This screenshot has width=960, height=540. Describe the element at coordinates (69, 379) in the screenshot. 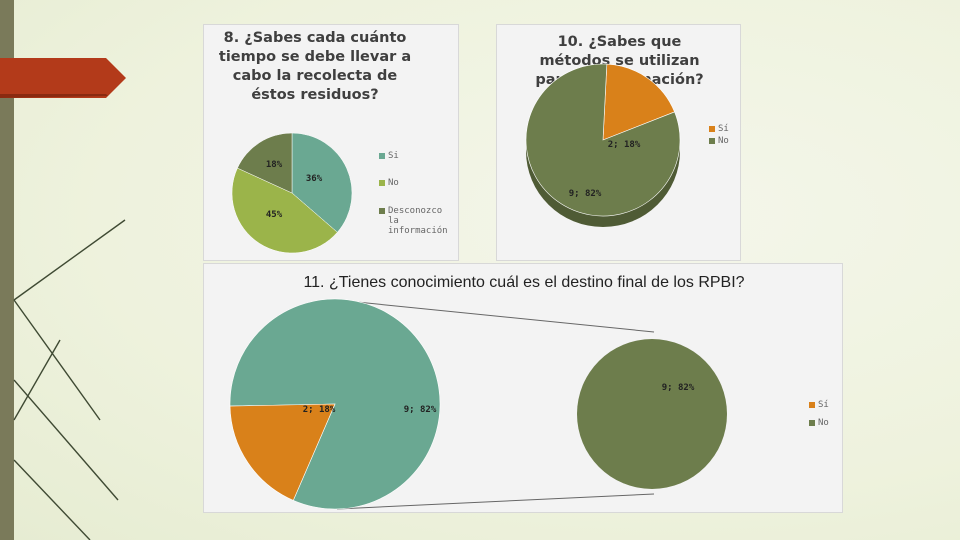

I see `decorative-lines` at that location.